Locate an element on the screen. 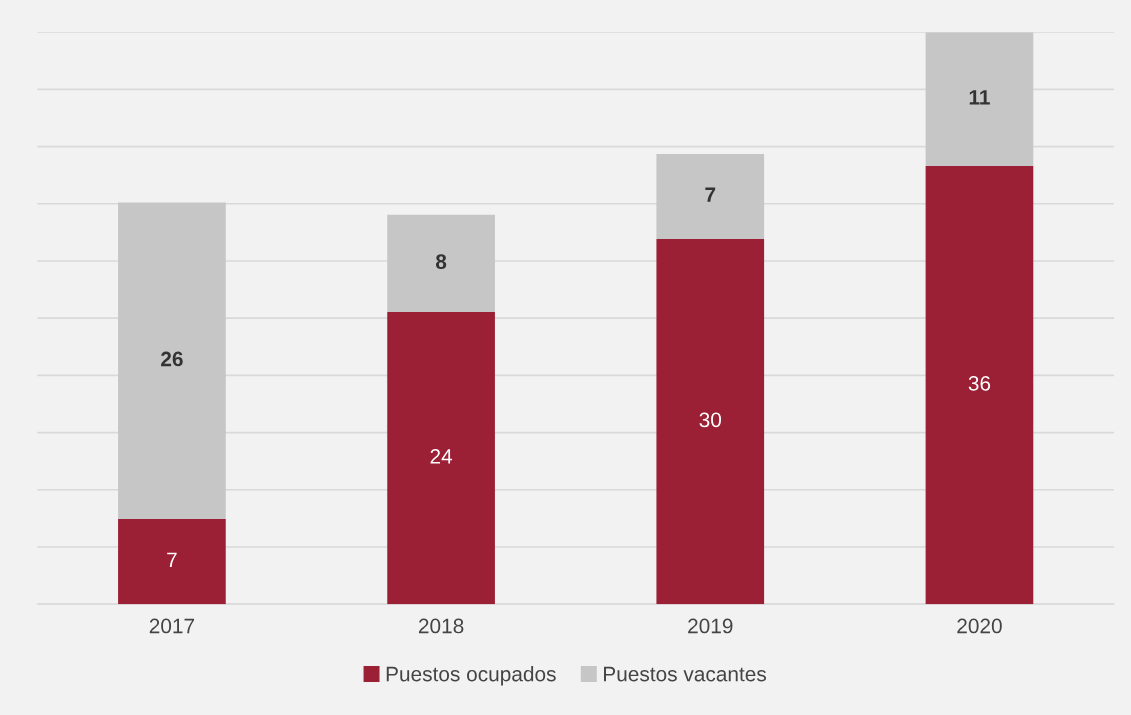  data-label: 24 is located at coordinates (441, 456).